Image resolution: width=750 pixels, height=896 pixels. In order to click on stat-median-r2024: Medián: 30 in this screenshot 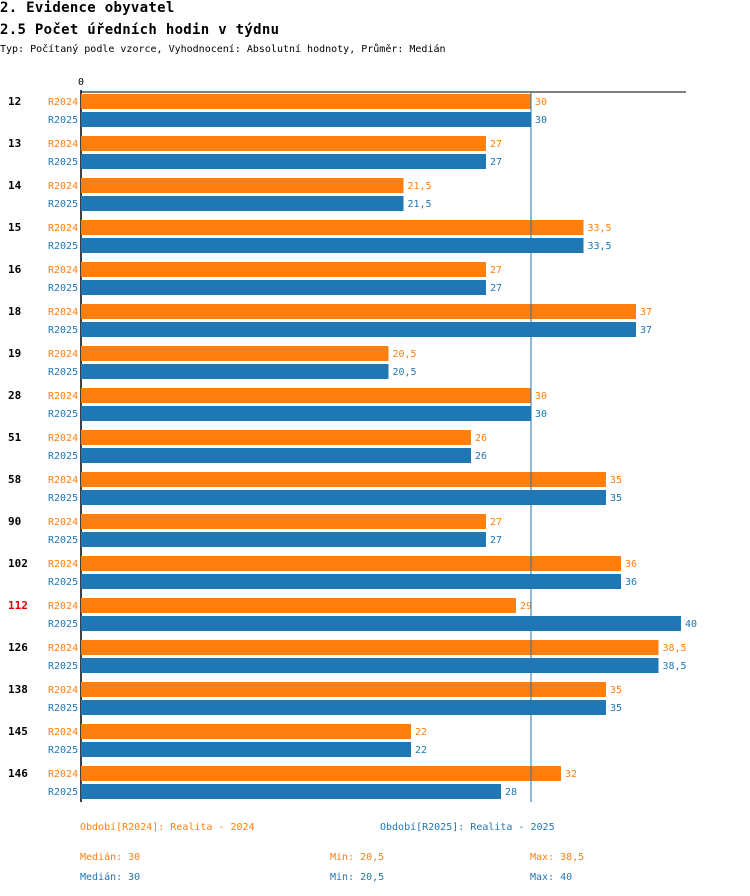, I will do `click(110, 857)`.